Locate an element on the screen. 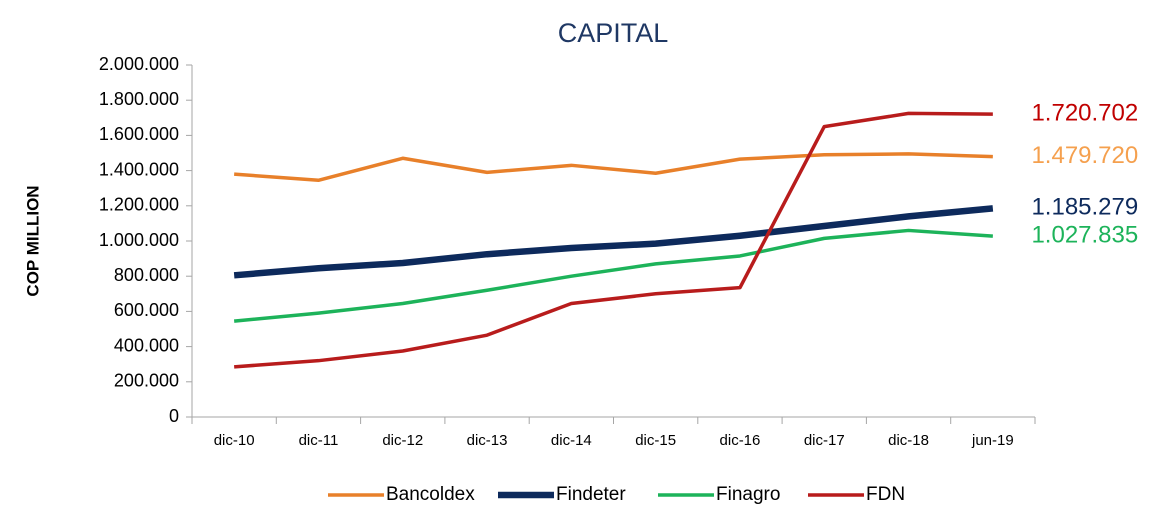  y-tick-label: 200.000 is located at coordinates (146, 381).